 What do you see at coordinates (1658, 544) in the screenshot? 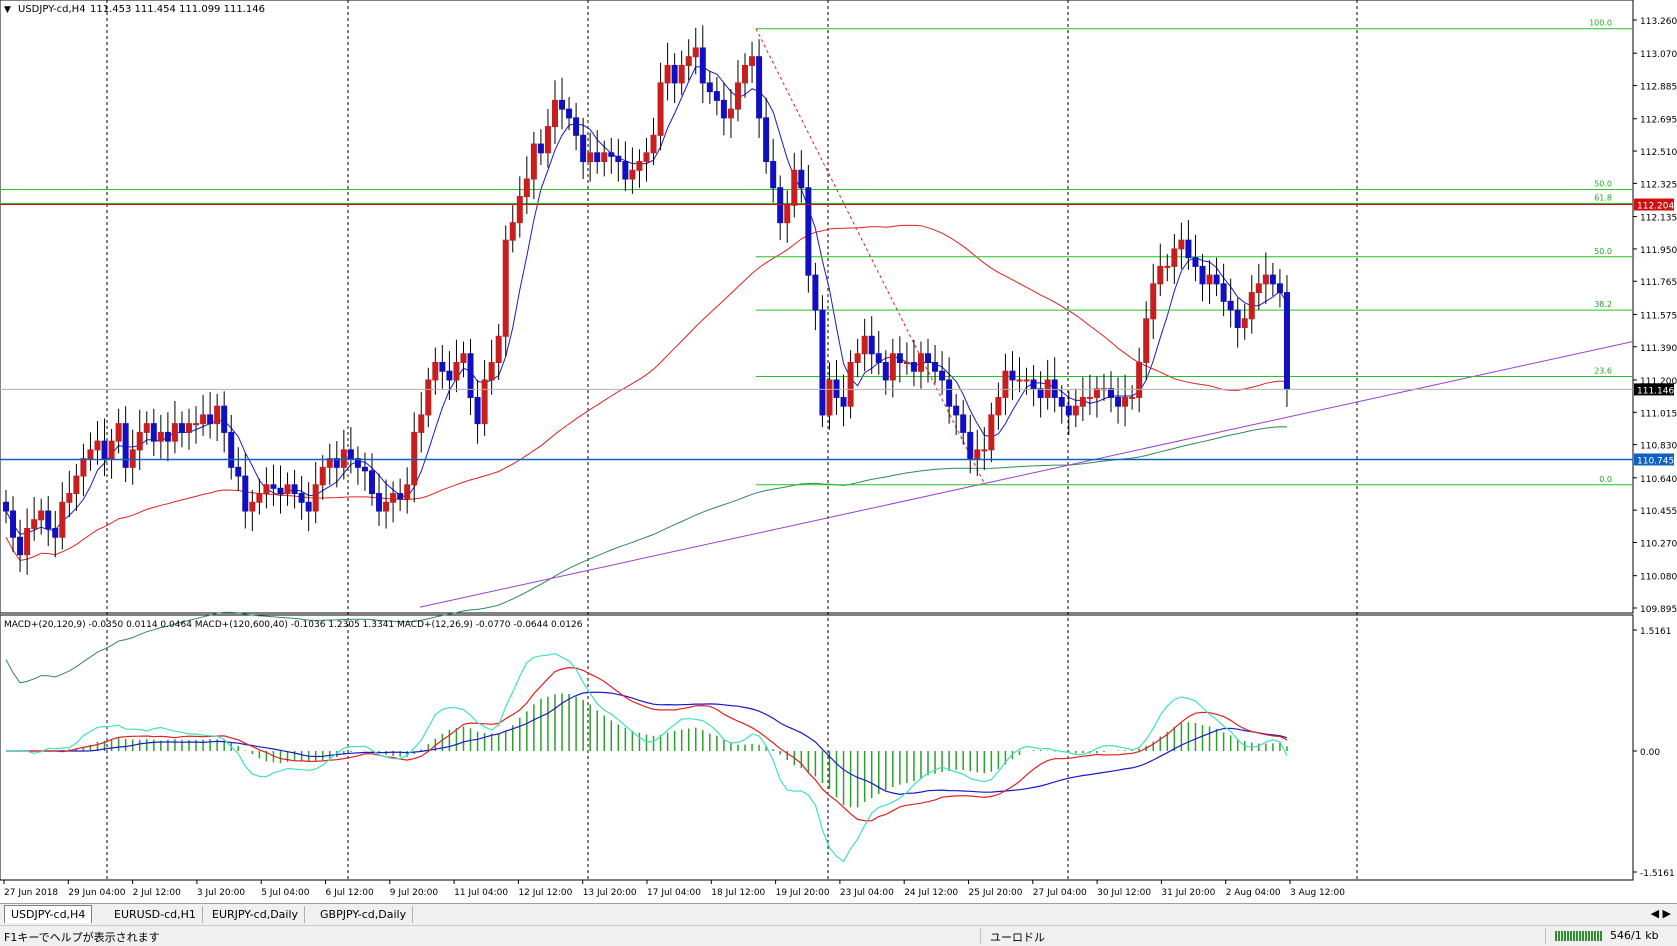
I see `price-tick-label: 110.270` at bounding box center [1658, 544].